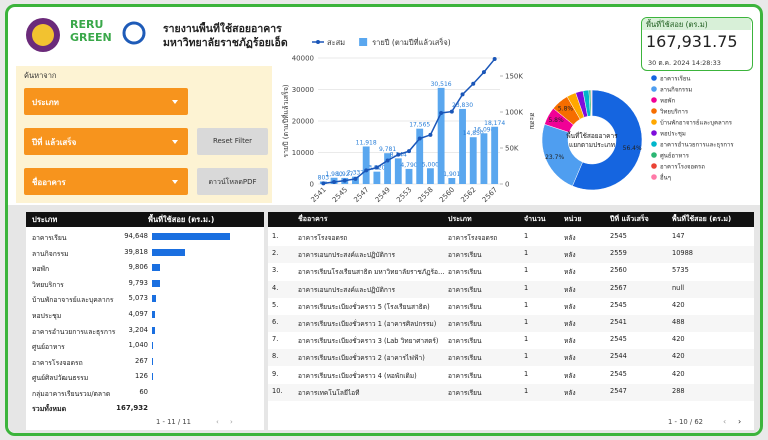 The image size is (768, 440). I want to click on cell: 2567, so click(618, 287).